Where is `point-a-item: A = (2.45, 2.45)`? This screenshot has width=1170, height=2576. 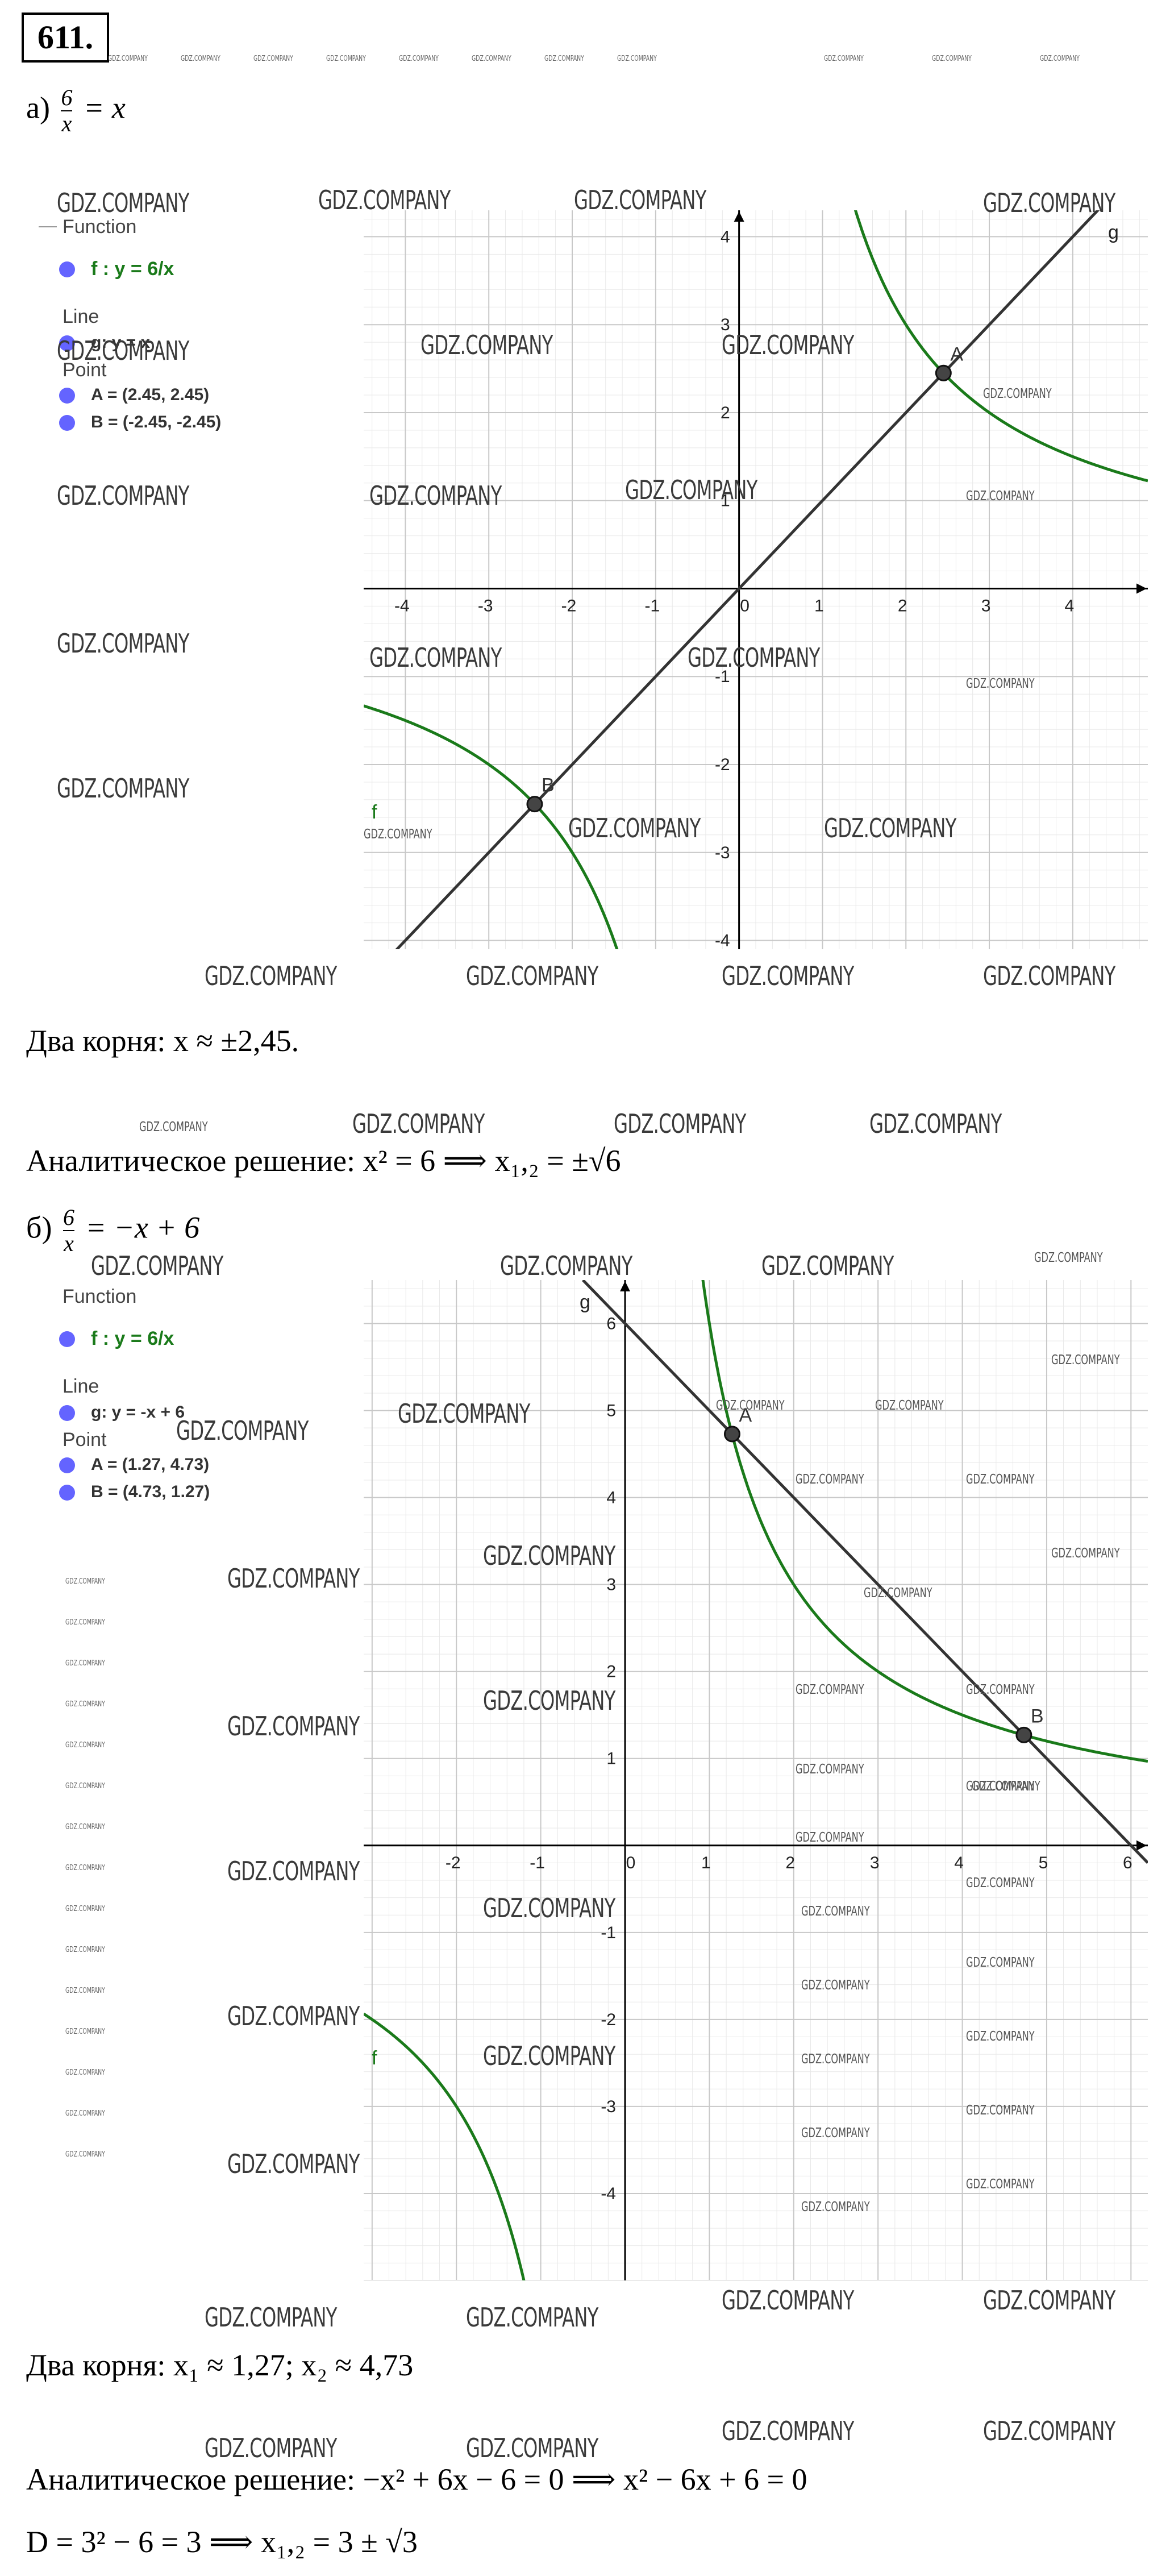 point-a-item: A = (2.45, 2.45) is located at coordinates (151, 395).